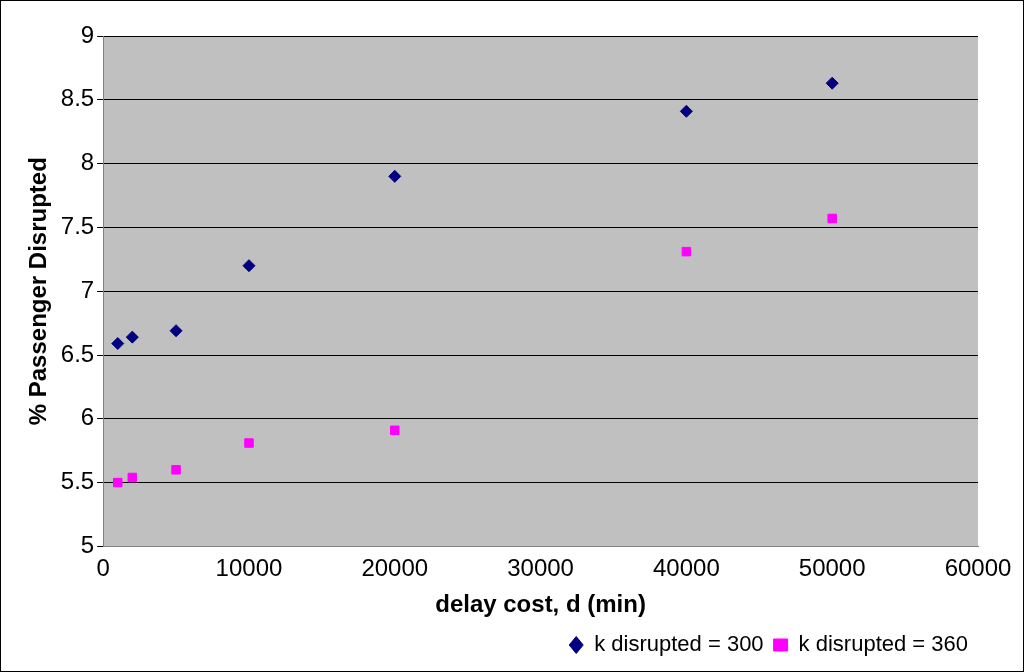  What do you see at coordinates (77, 98) in the screenshot?
I see `y-tick-label: 8.5` at bounding box center [77, 98].